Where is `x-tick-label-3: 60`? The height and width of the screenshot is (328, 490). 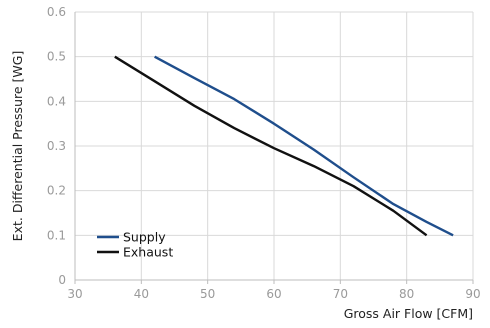 x-tick-label-3: 60 is located at coordinates (273, 294).